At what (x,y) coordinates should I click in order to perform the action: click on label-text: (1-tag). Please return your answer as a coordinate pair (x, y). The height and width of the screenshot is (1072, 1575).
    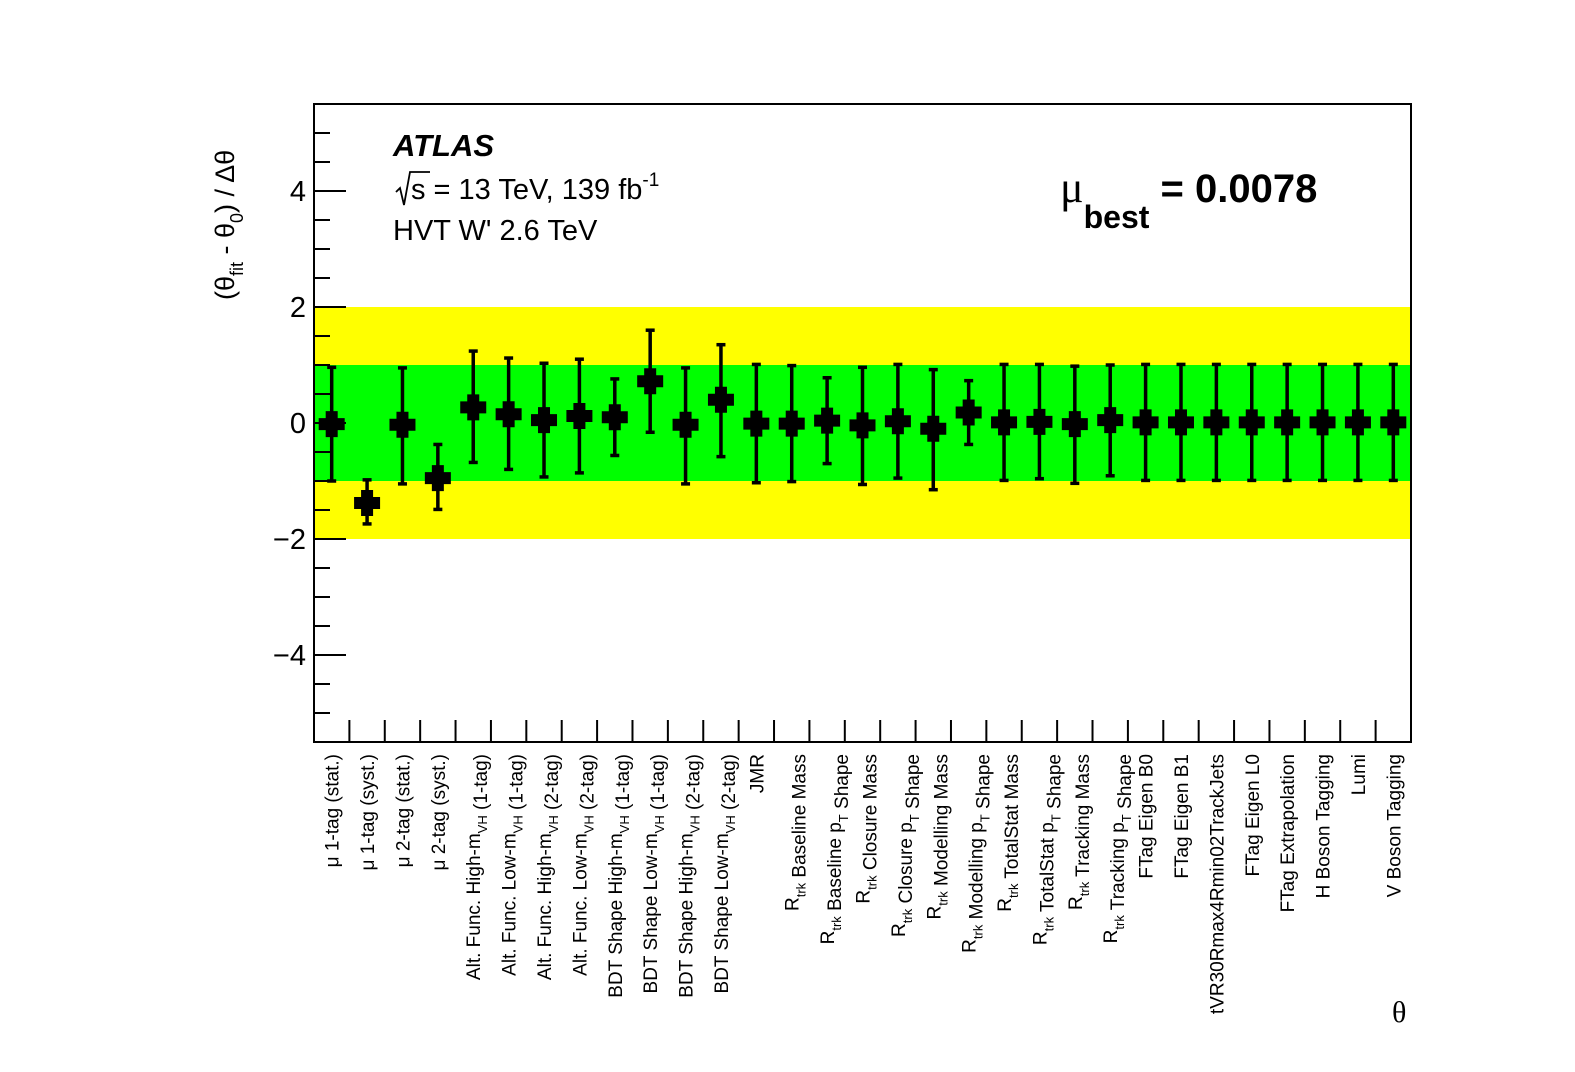
    Looking at the image, I should click on (517, 784).